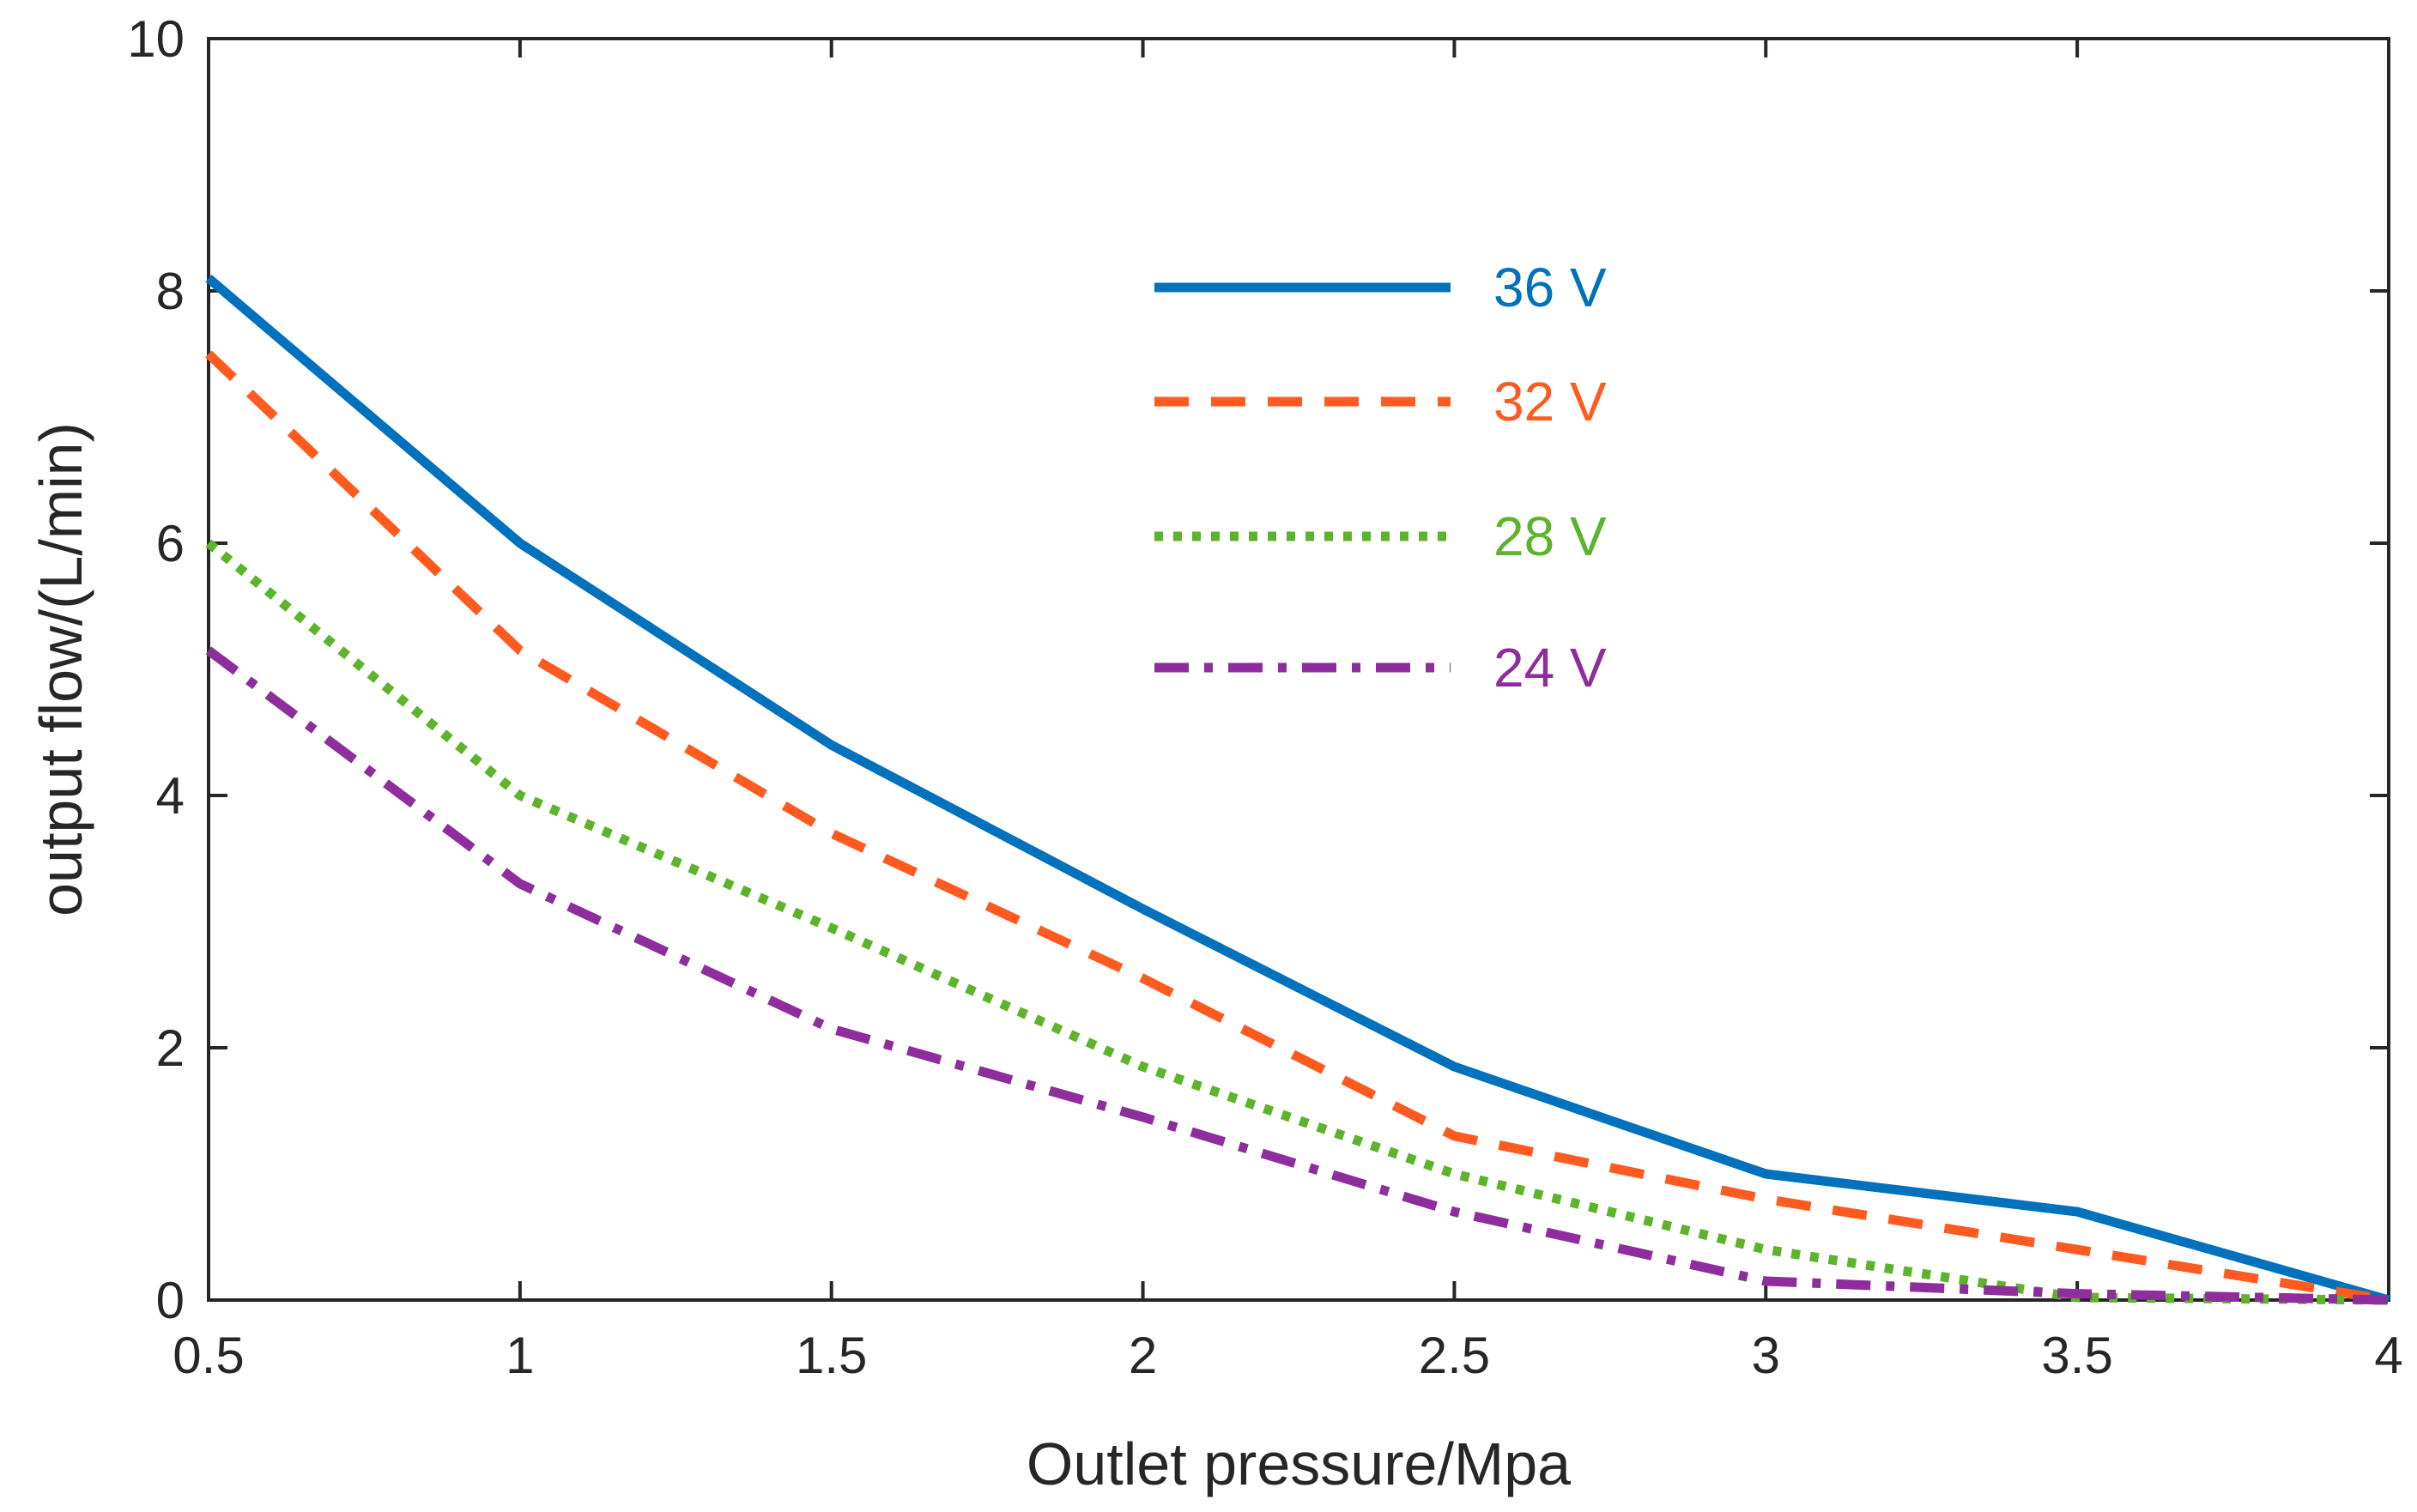  What do you see at coordinates (1550, 536) in the screenshot?
I see `legend-label: 28 V` at bounding box center [1550, 536].